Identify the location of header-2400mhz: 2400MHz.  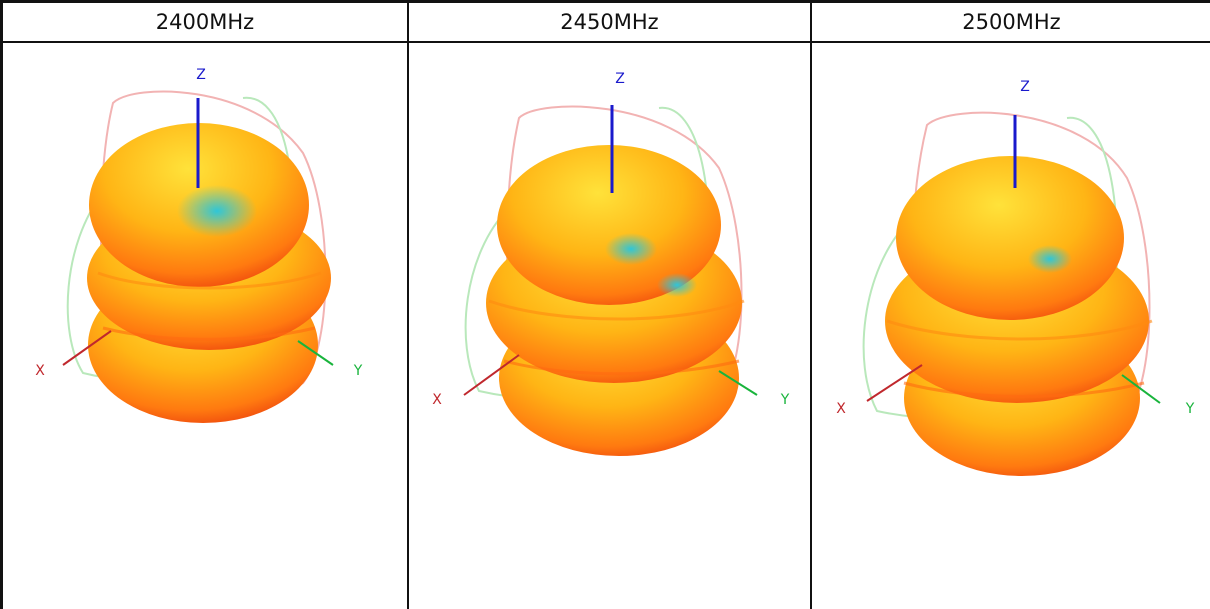
(206, 23).